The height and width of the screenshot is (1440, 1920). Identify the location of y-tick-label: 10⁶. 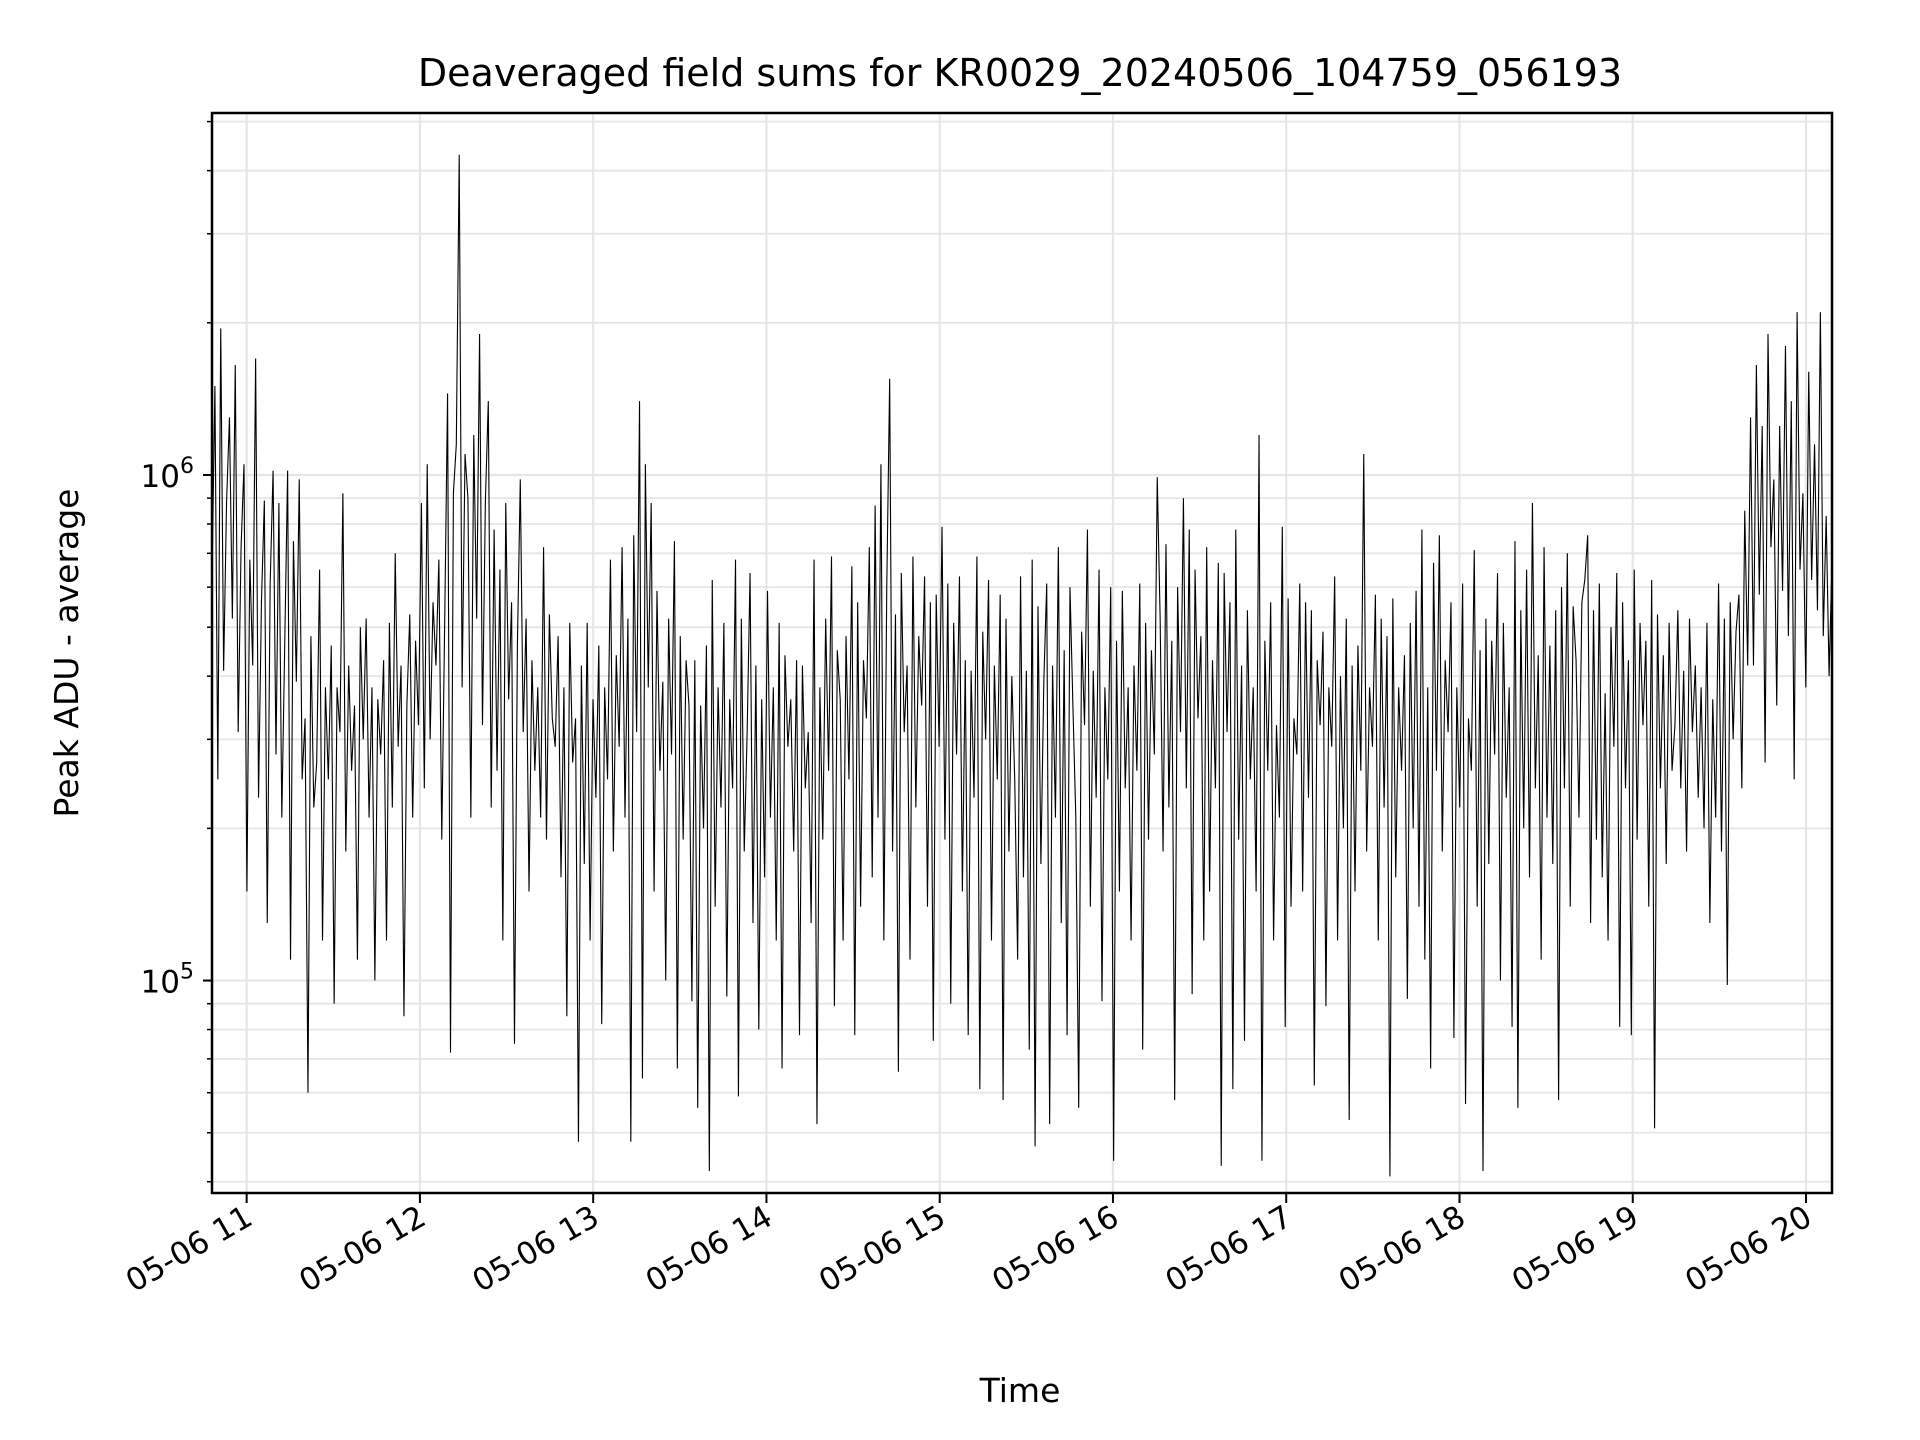
(167, 474).